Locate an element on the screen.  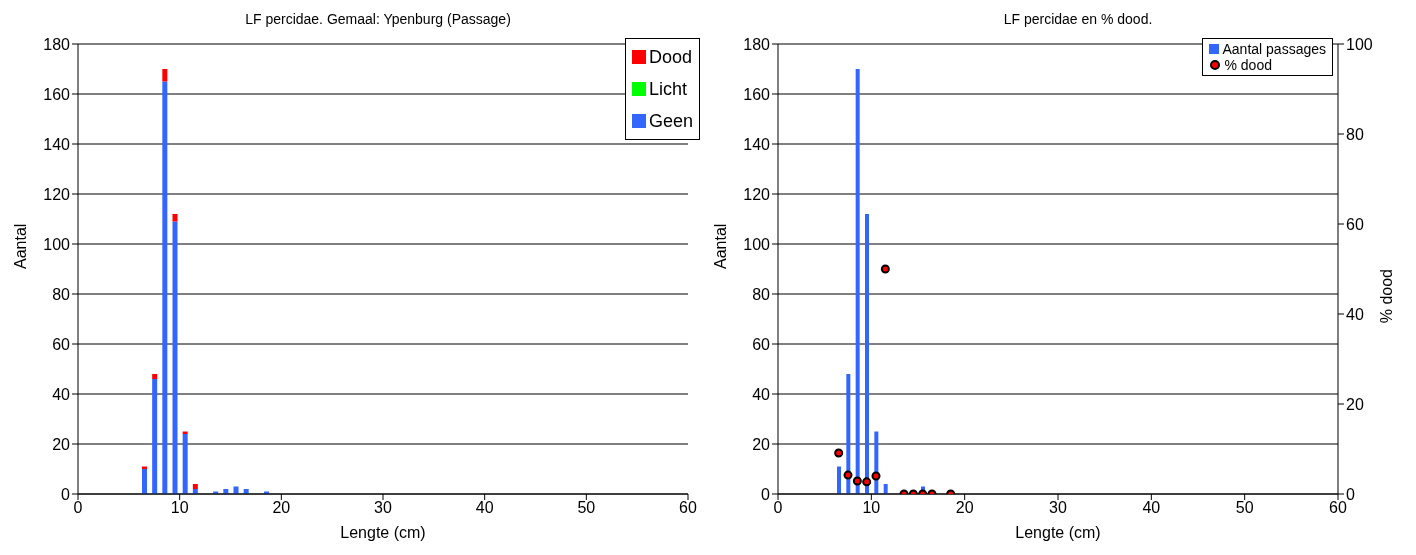
y2-axis-title: % dood is located at coordinates (1386, 296).